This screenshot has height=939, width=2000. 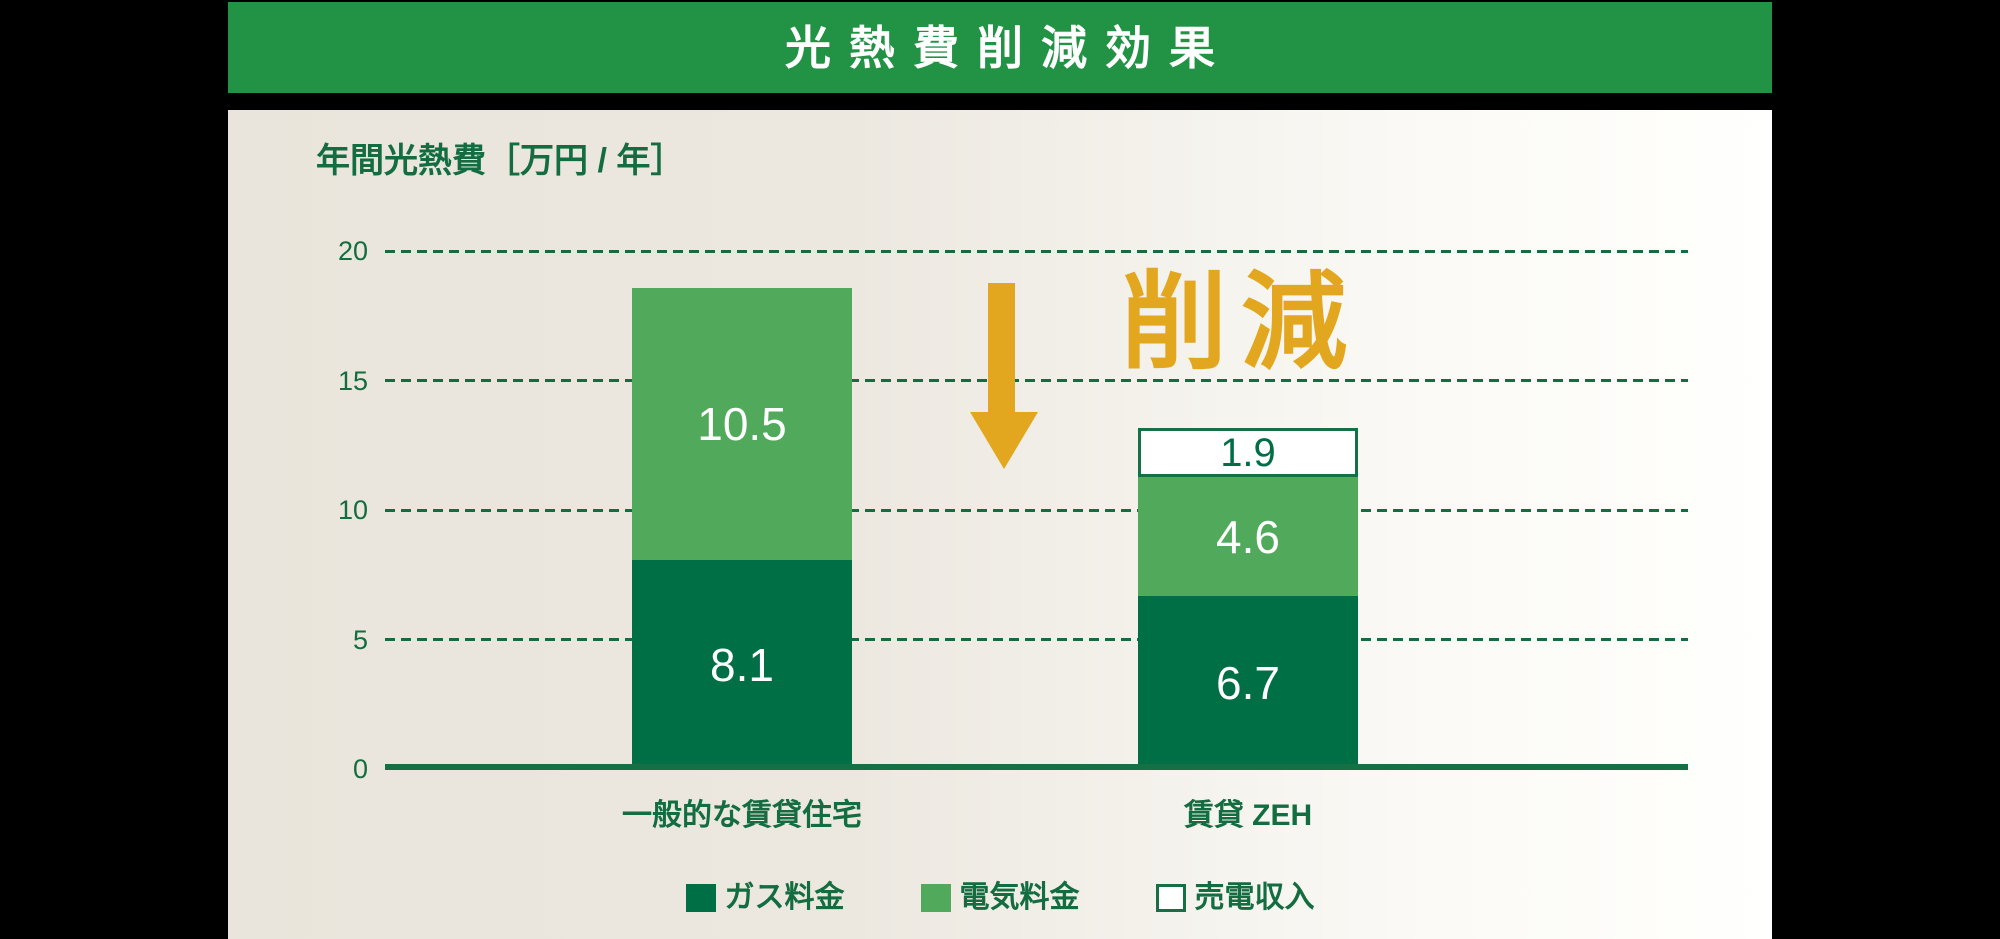 I want to click on category-label-2: 賃貸 ZEH, so click(x=1248, y=815).